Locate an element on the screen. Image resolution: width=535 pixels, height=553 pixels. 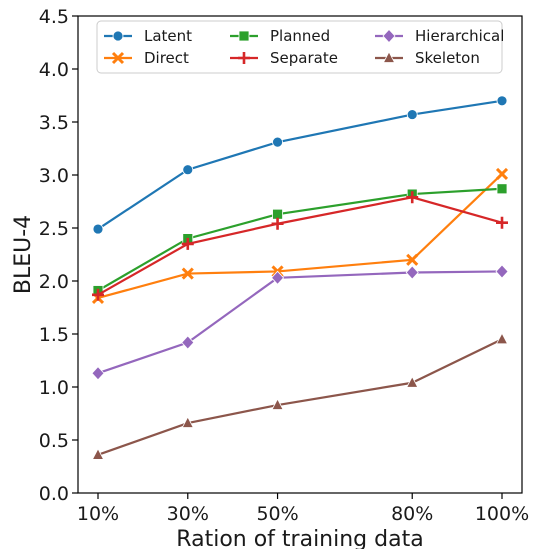
legend-marker-hierarchical is located at coordinates (389, 36).